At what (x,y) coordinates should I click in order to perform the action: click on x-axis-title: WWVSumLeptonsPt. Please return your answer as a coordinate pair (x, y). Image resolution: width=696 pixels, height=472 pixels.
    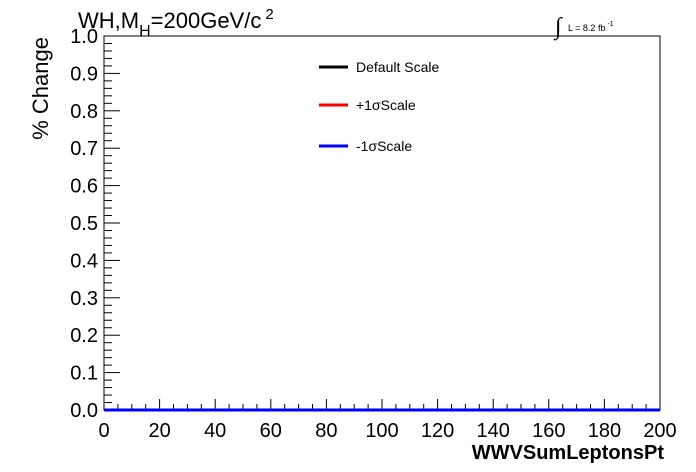
    Looking at the image, I should click on (568, 453).